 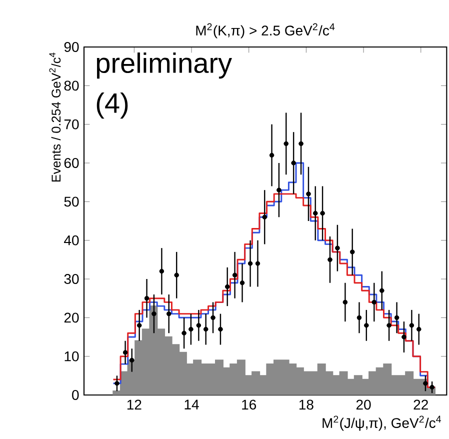 What do you see at coordinates (112, 105) in the screenshot?
I see `annotation: (4)` at bounding box center [112, 105].